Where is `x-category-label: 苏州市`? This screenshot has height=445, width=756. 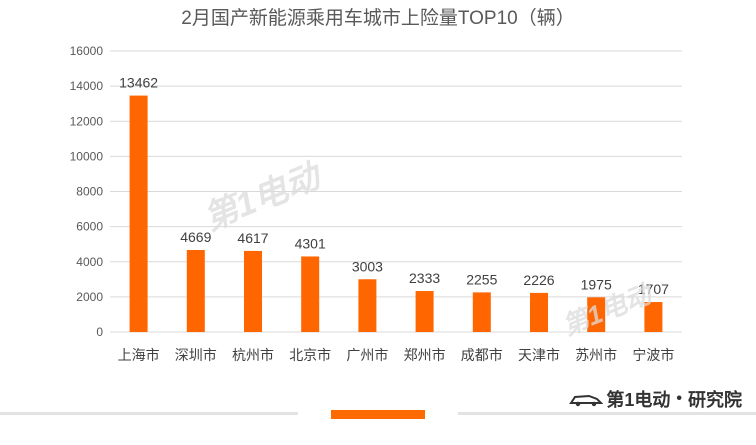 x-category-label: 苏州市 is located at coordinates (596, 355).